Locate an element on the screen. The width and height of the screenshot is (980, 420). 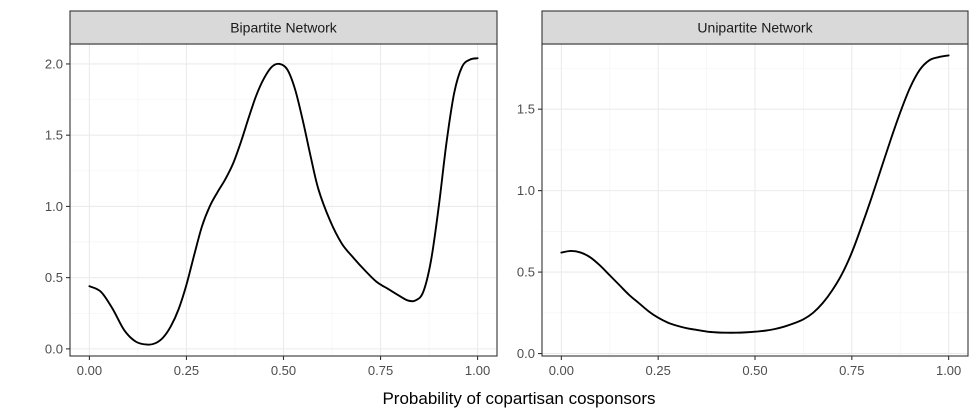
bipartite-strip-label: Bipartite Network is located at coordinates (284, 28).